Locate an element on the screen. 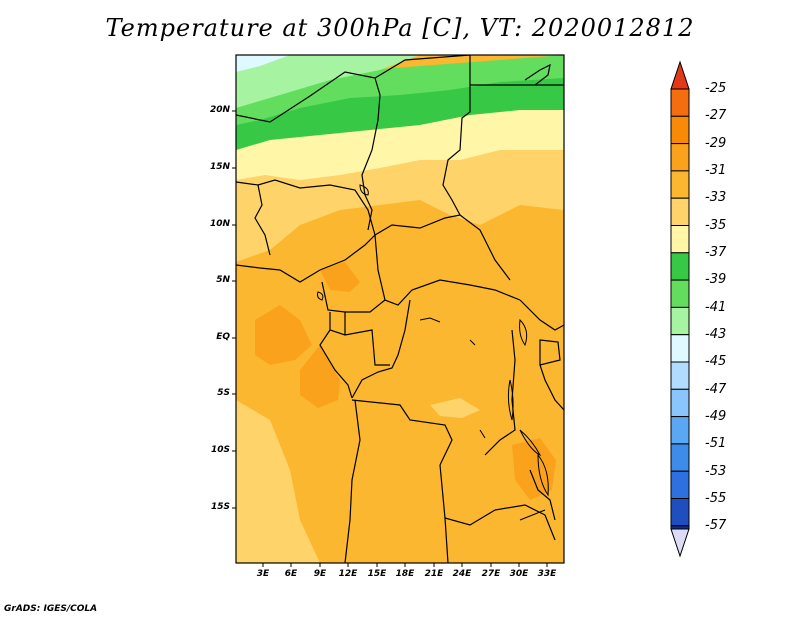  colorbar is located at coordinates (680, 309).